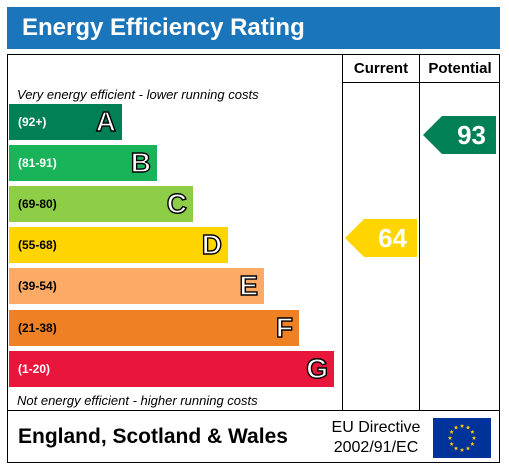 The image size is (509, 467). What do you see at coordinates (37, 328) in the screenshot?
I see `band-range-label: (21-38)` at bounding box center [37, 328].